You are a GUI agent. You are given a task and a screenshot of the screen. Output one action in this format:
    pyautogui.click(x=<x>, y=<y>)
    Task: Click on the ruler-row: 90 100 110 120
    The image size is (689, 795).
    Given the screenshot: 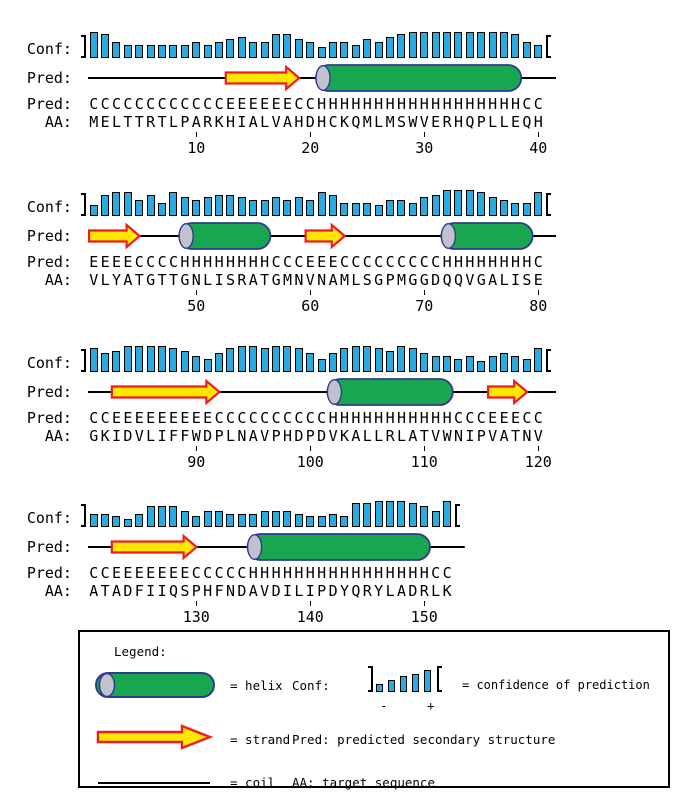 What is the action you would take?
    pyautogui.click(x=344, y=462)
    